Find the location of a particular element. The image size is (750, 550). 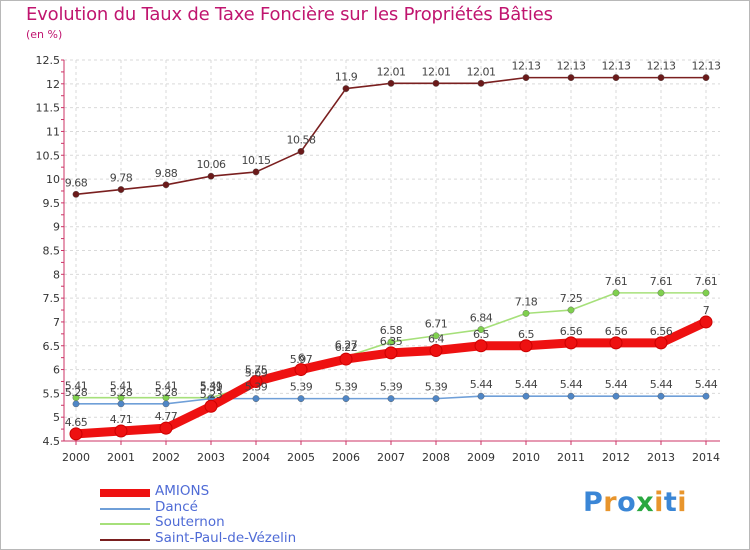

data-label-amions: 6.4 is located at coordinates (436, 339).